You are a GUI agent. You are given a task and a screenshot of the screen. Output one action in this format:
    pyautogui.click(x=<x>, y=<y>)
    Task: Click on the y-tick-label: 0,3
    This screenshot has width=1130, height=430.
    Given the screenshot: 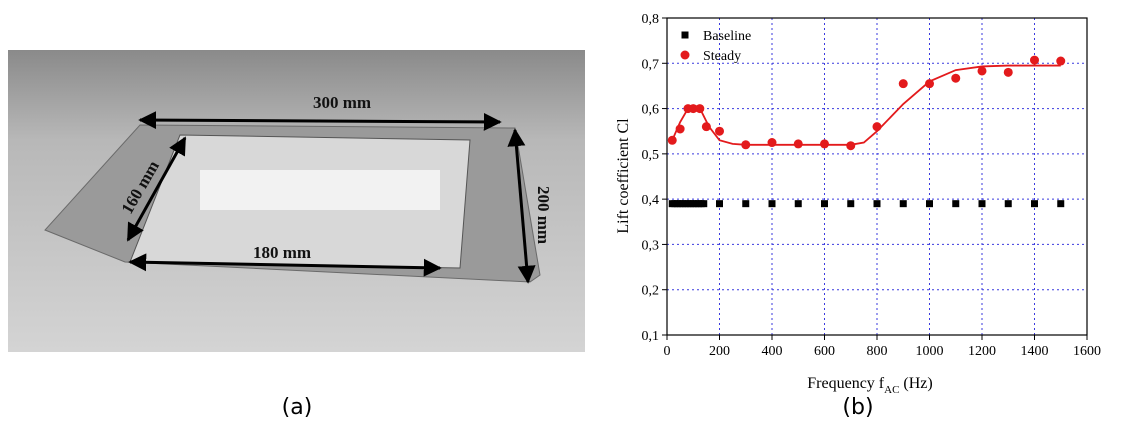 What is the action you would take?
    pyautogui.click(x=651, y=245)
    